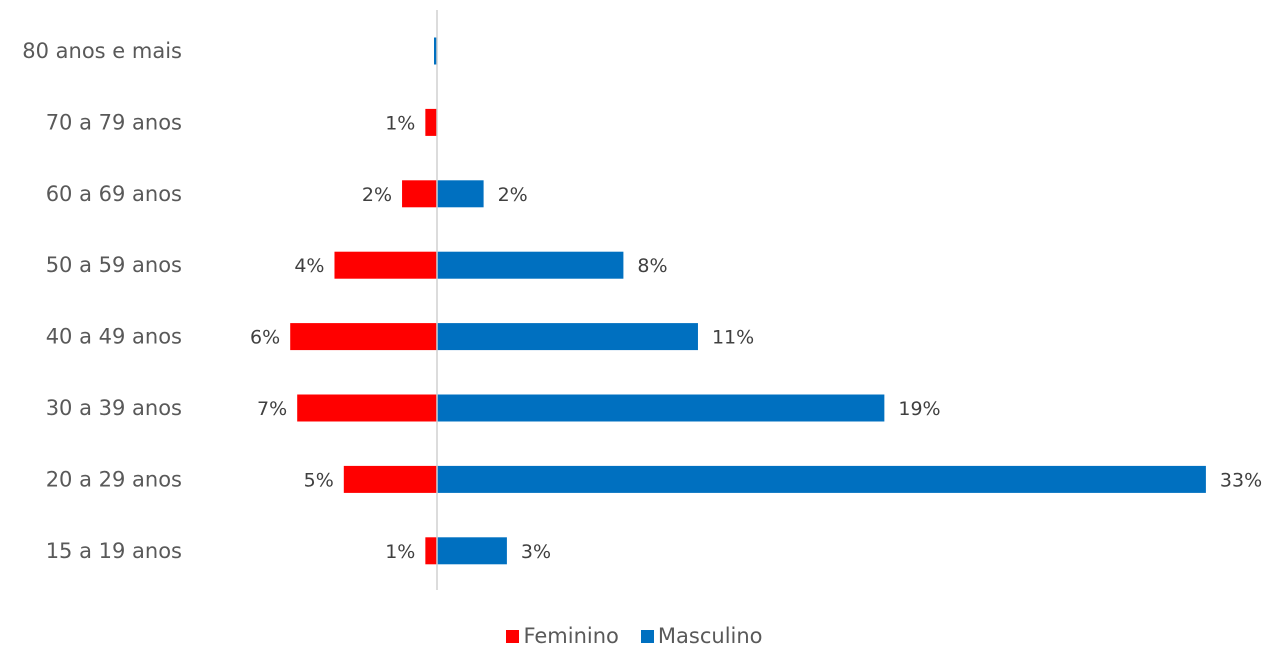 The height and width of the screenshot is (650, 1269). Describe the element at coordinates (114, 194) in the screenshot. I see `category-label: 60 a 69 anos` at that location.